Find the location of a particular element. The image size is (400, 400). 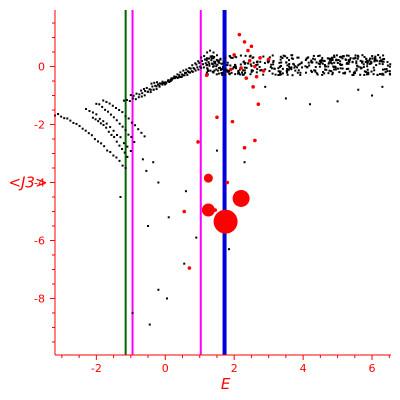

x-tick-label: 6 is located at coordinates (372, 368).